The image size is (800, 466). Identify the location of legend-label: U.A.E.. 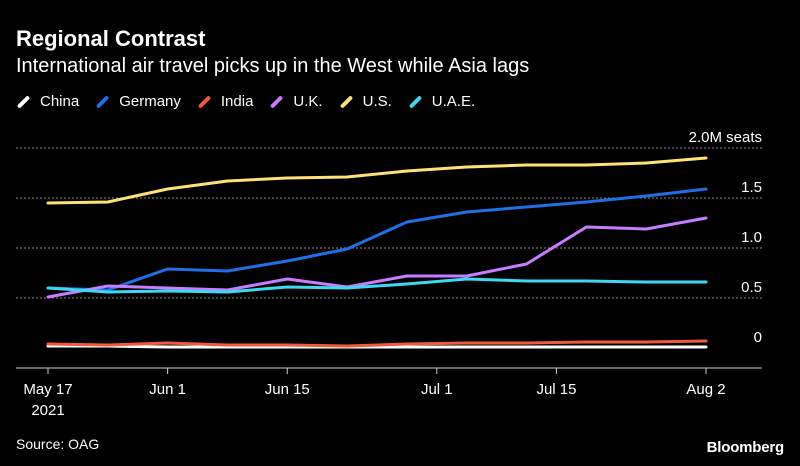
(453, 101).